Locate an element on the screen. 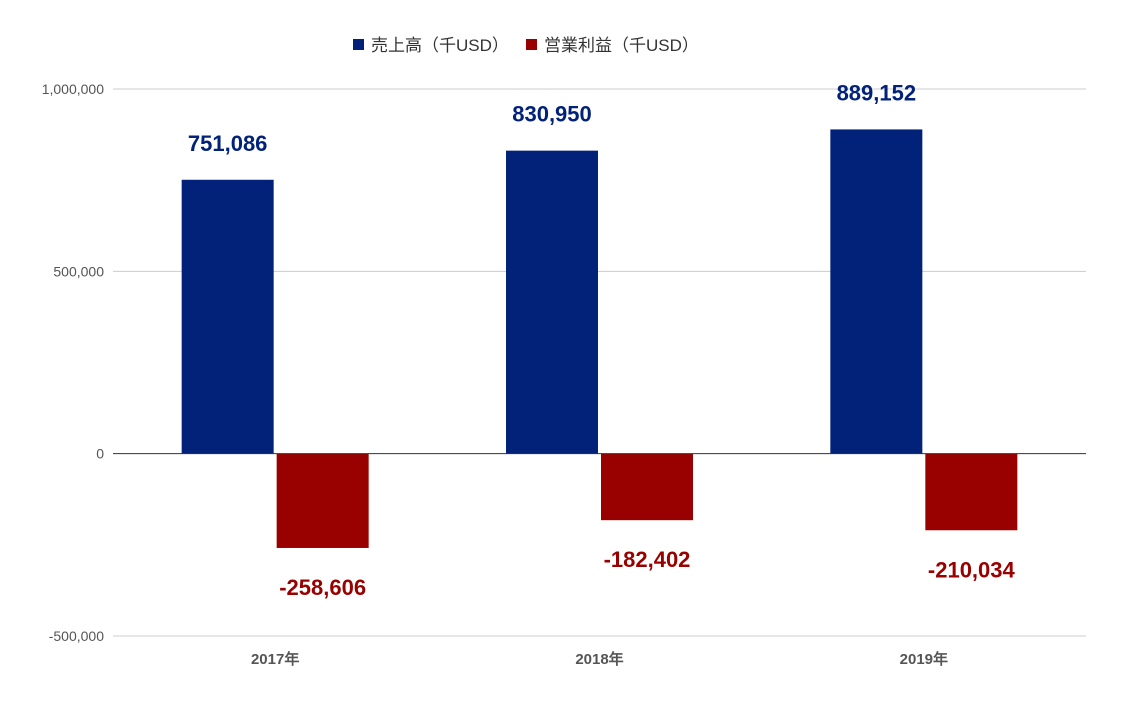  y-tick-label: 1,000,000 is located at coordinates (73, 89).